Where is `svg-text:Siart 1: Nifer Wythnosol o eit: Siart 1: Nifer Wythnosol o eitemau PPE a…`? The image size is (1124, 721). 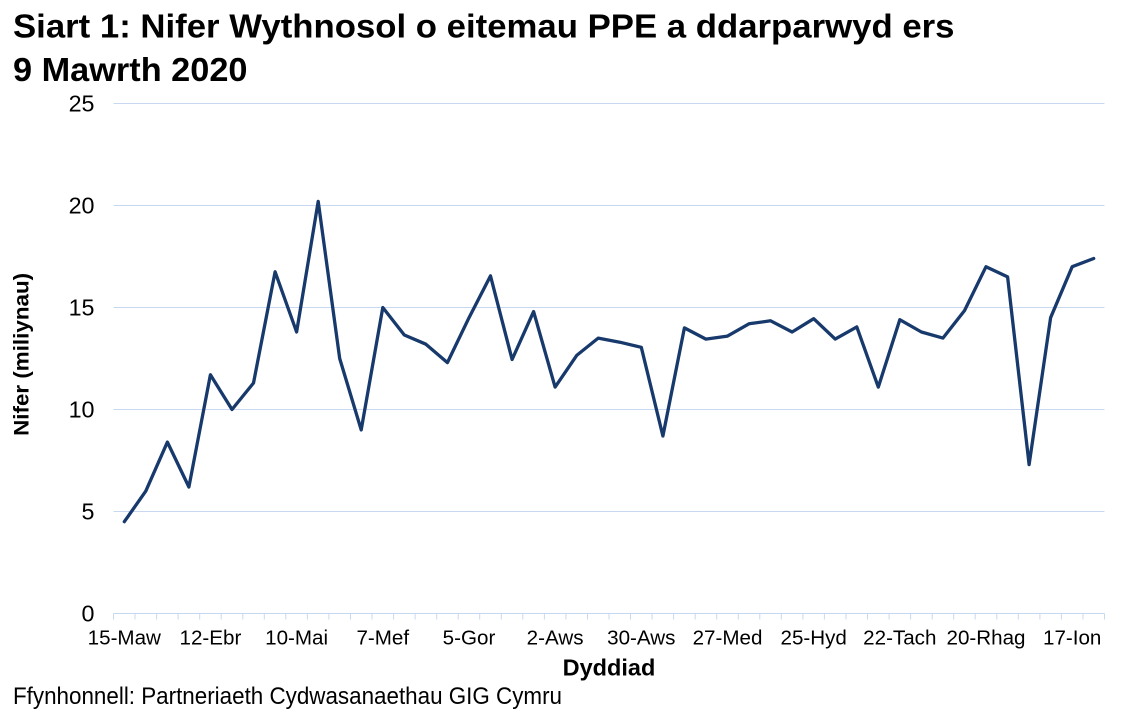
svg-text:Siart 1: Nifer Wythnosol o eit: Siart 1: Nifer Wythnosol o eitemau PPE a… is located at coordinates (484, 27).